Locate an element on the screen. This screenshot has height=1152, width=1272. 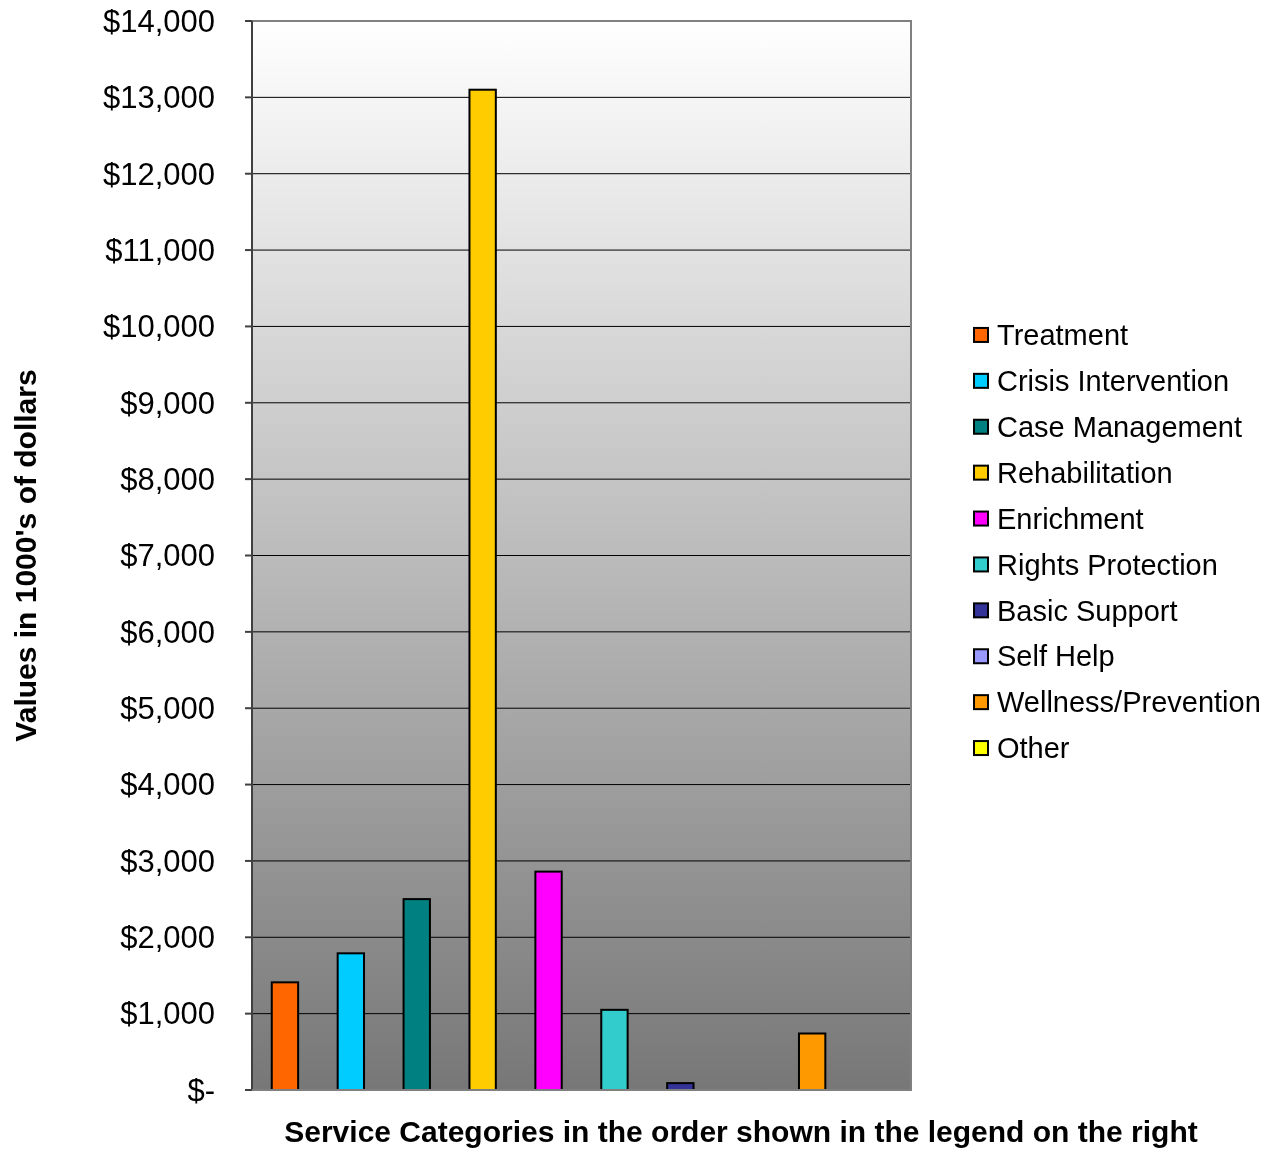
y-tick-label: $1,000 is located at coordinates (167, 1014).